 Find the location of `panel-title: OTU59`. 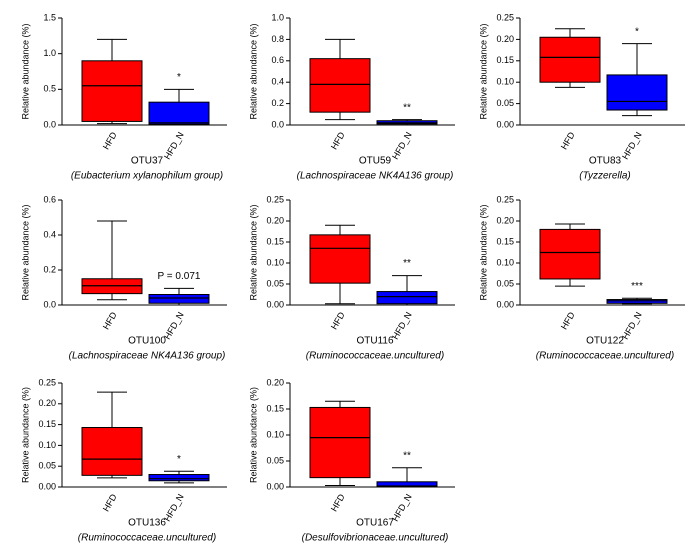

panel-title: OTU59 is located at coordinates (375, 161).